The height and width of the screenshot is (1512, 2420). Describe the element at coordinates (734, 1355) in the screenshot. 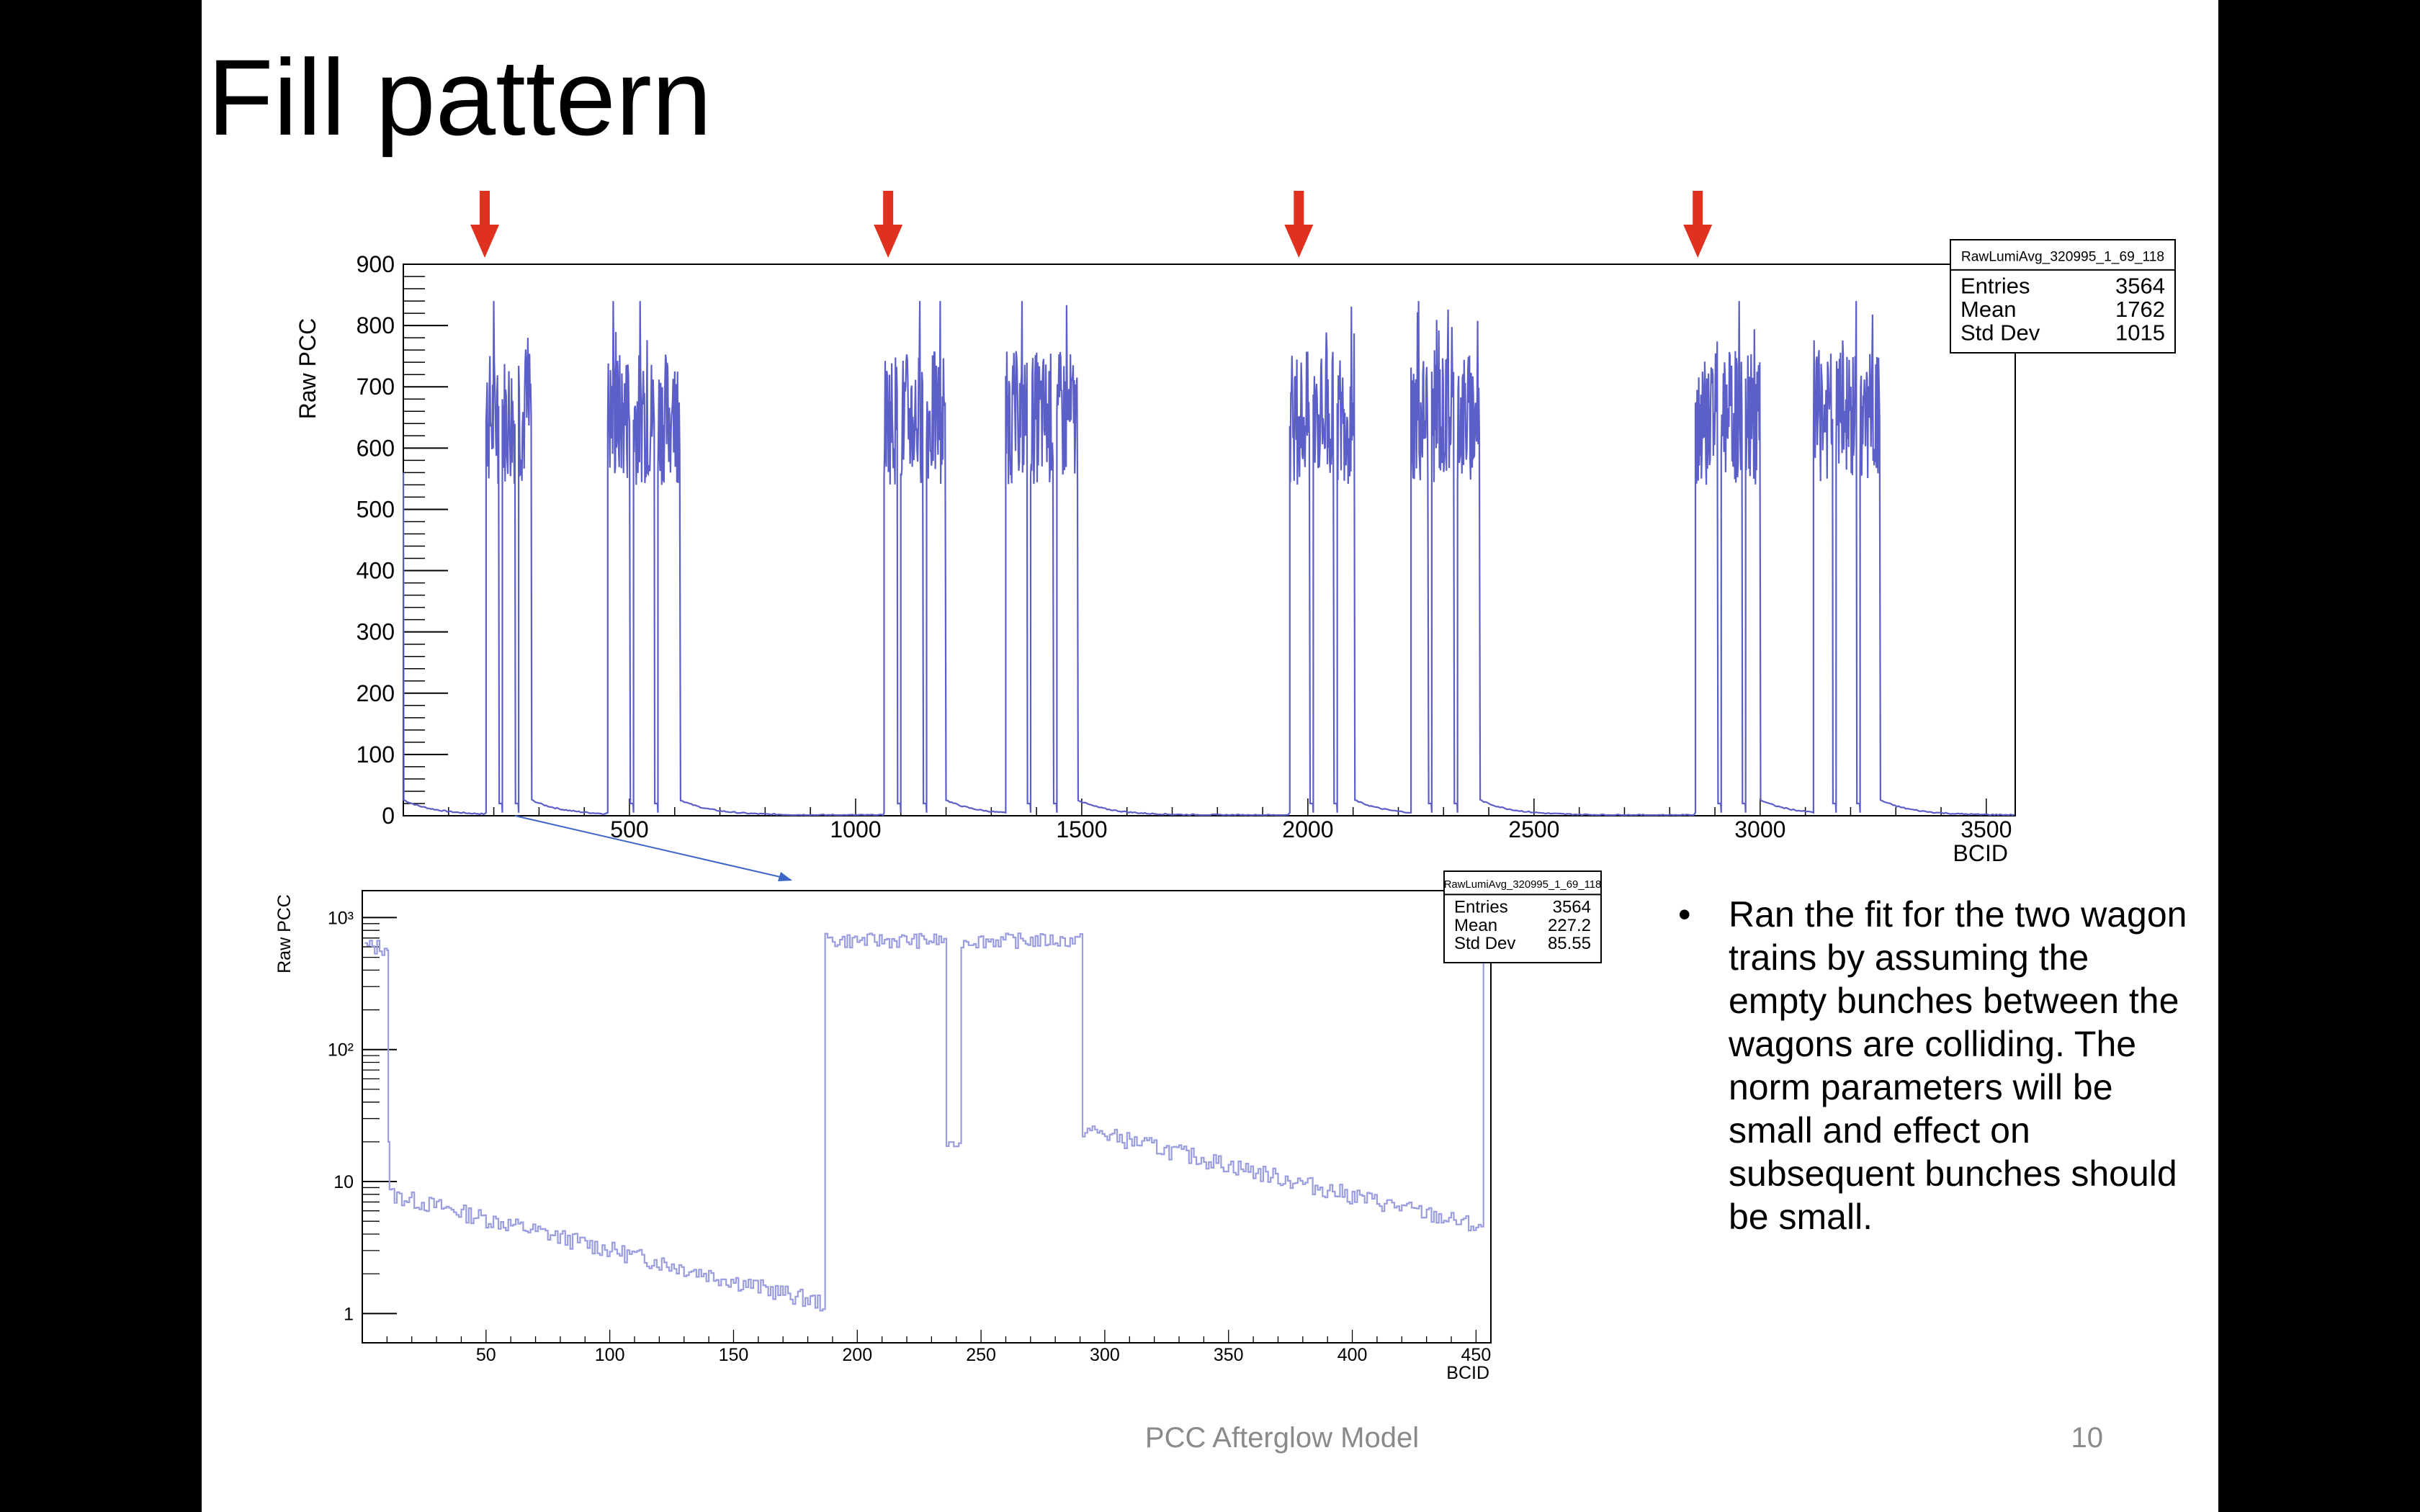

I see `x-tick-label: 150` at that location.